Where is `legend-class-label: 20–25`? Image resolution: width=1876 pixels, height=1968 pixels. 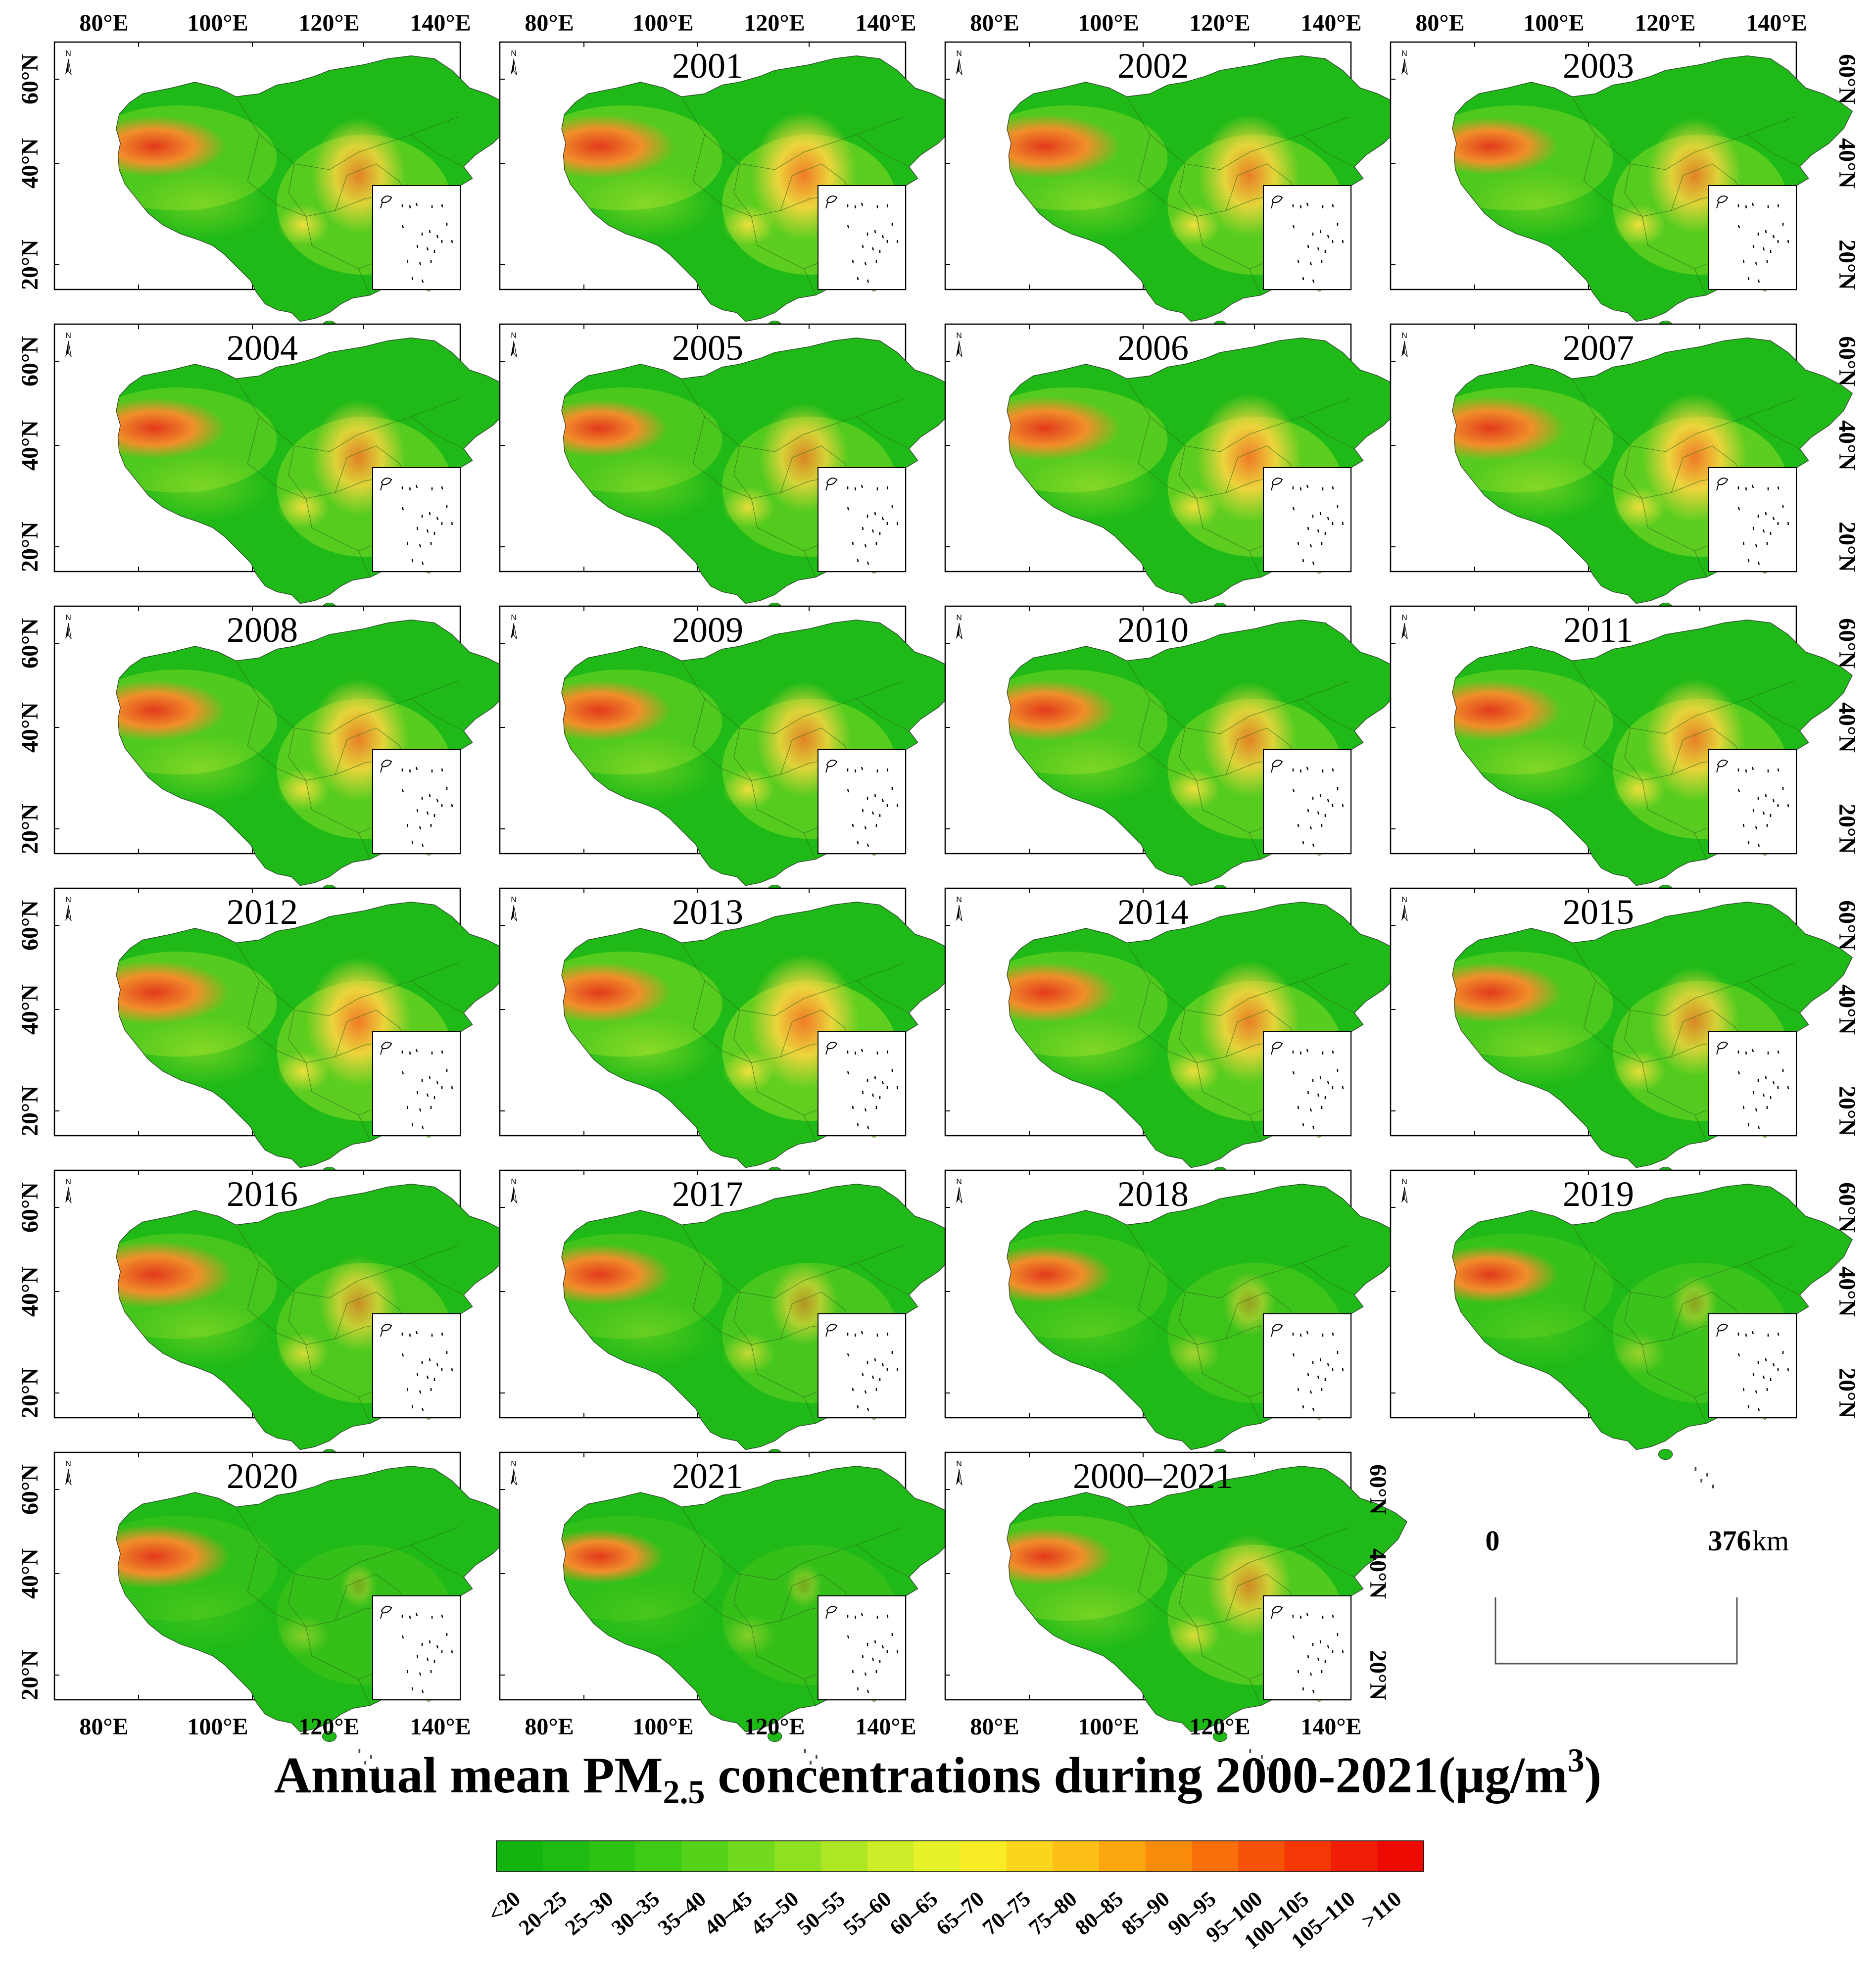
legend-class-label: 20–25 is located at coordinates (543, 1913).